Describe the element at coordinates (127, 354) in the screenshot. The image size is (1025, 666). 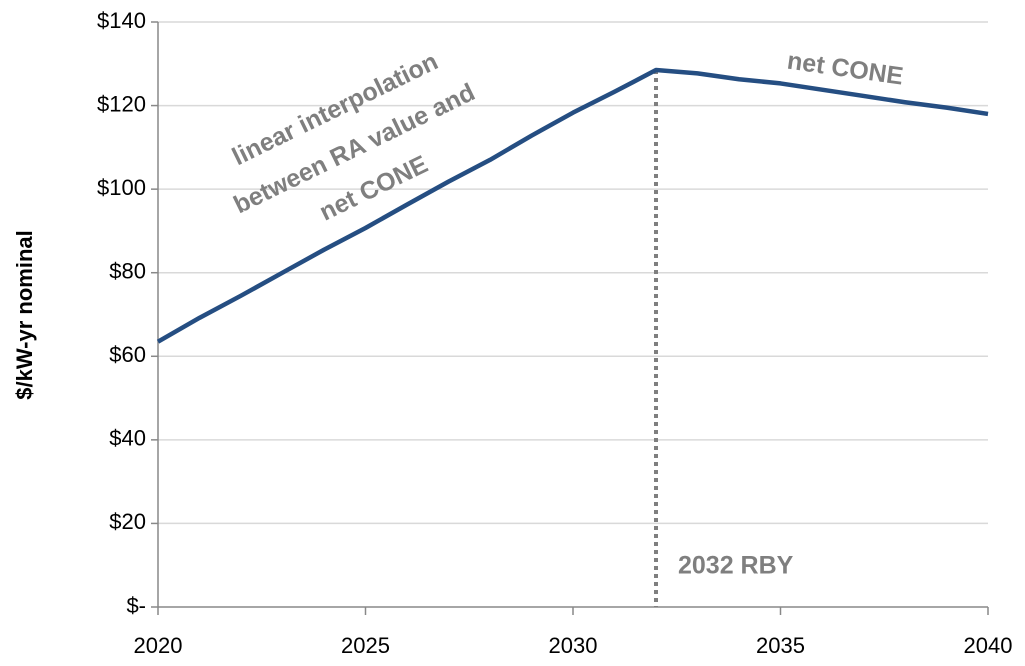
I see `y-tick-label: $60` at that location.